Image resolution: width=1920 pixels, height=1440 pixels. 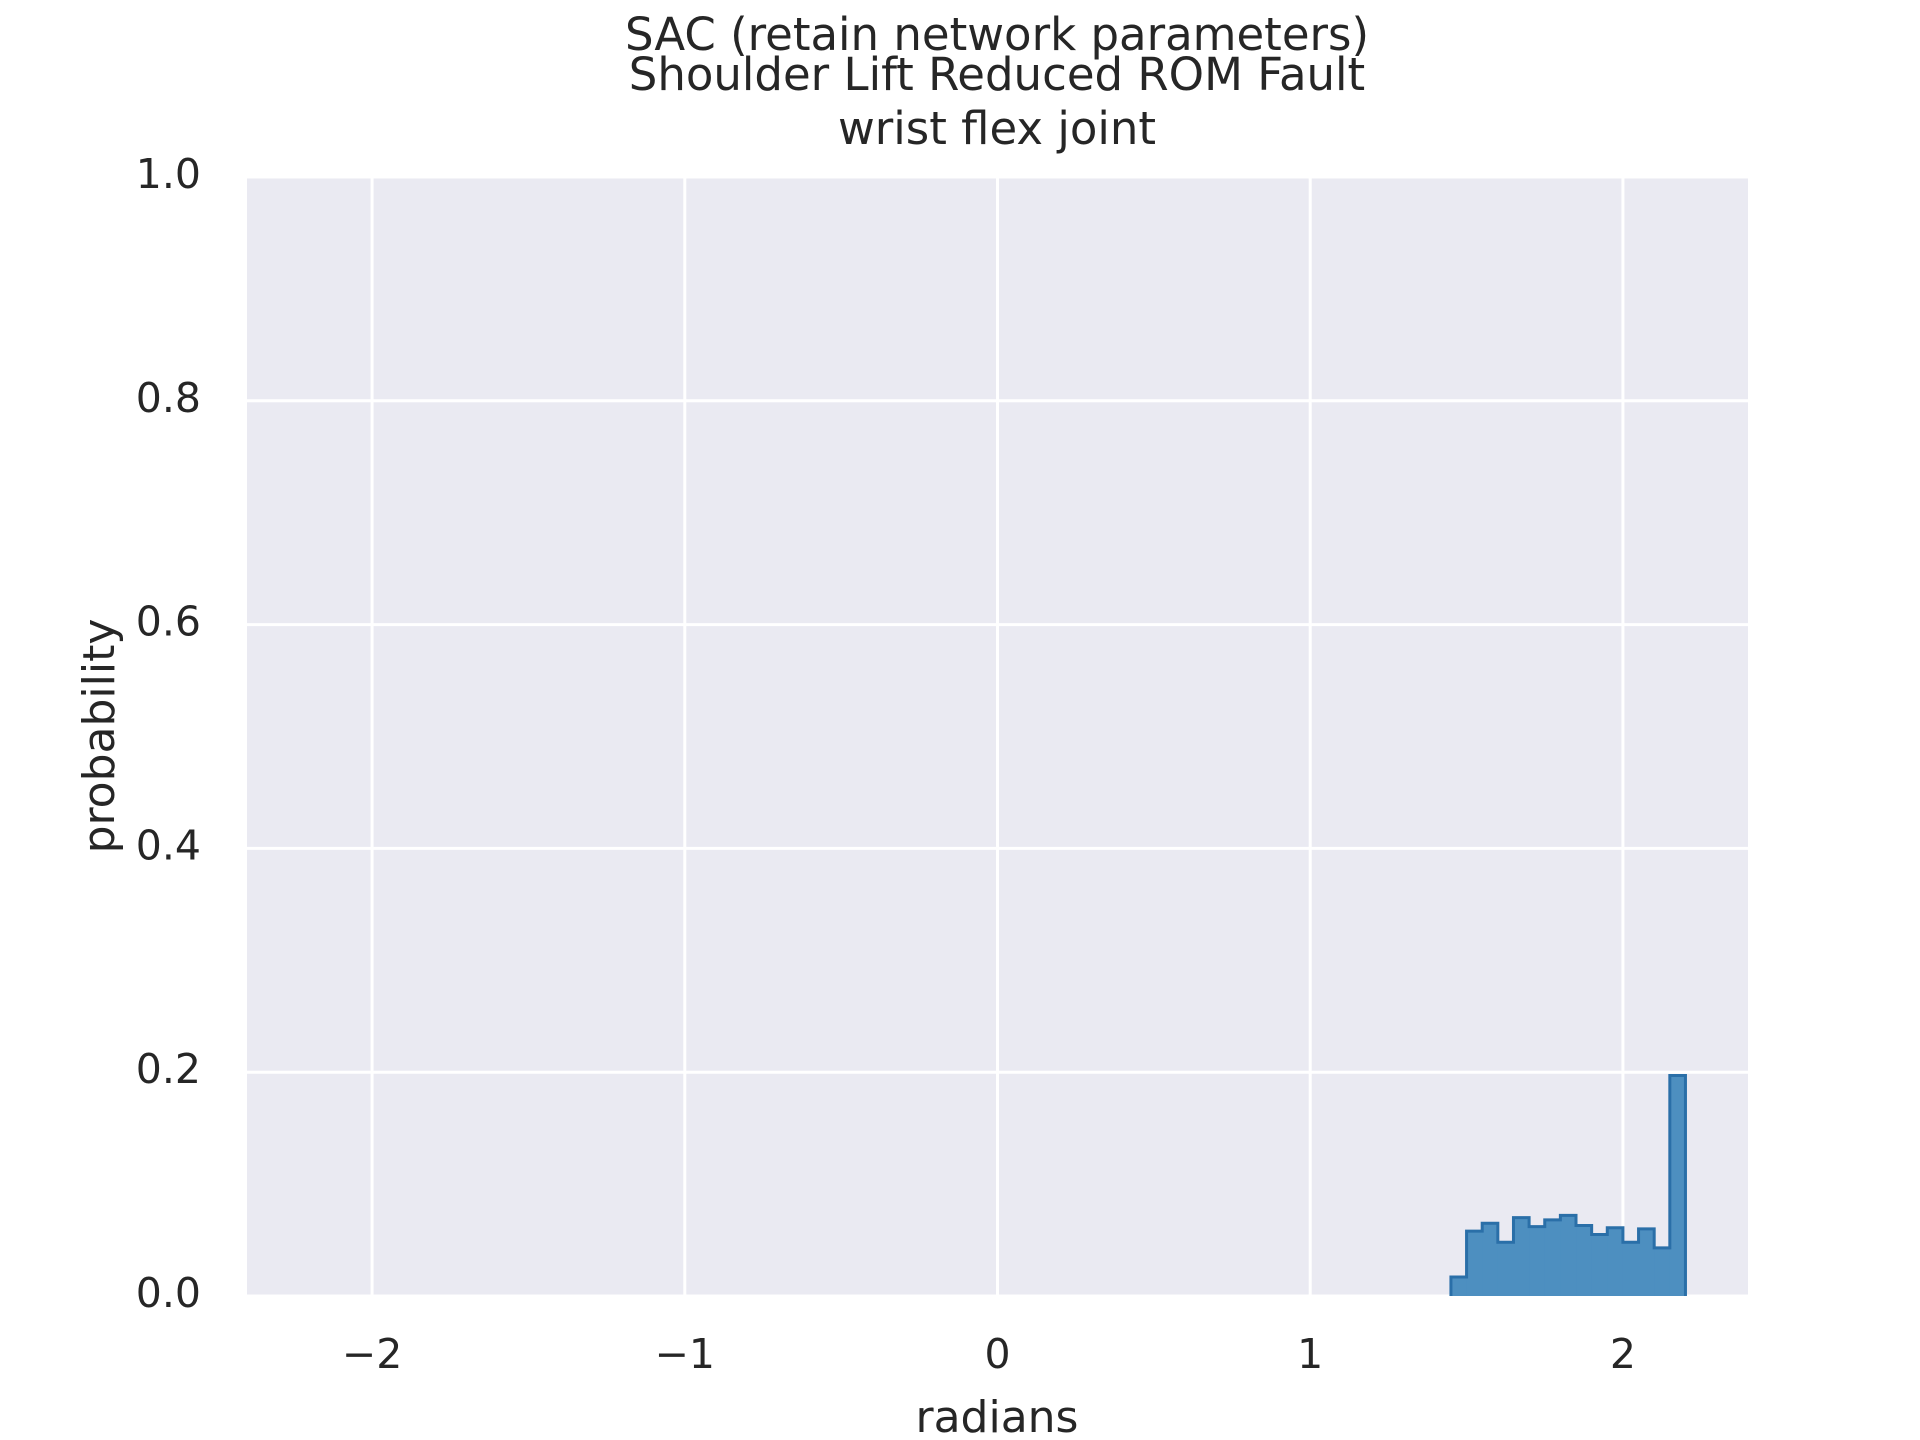 I want to click on x-tick-label: 1, so click(x=1310, y=1354).